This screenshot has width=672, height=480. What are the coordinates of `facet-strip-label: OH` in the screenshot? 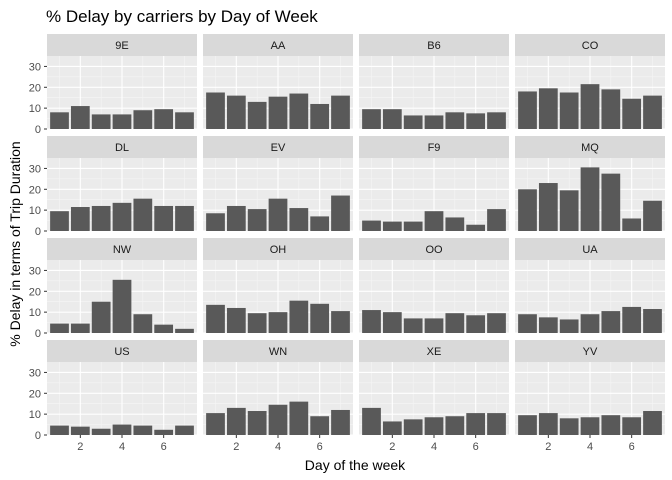 It's located at (278, 250).